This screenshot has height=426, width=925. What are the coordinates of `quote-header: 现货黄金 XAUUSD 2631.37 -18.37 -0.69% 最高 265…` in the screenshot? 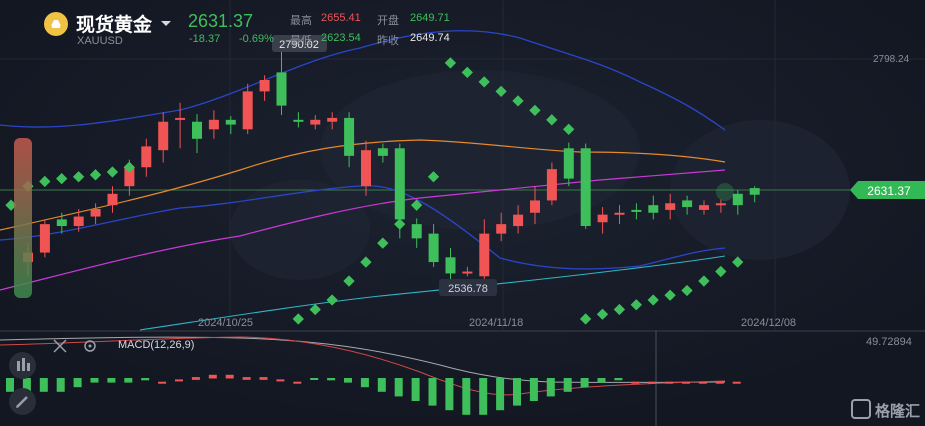 It's located at (300, 26).